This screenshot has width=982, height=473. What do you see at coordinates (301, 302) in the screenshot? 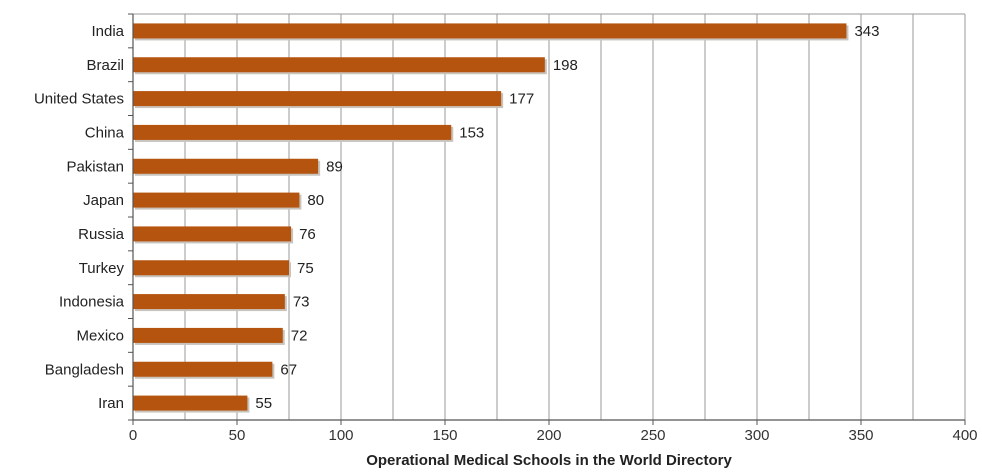
I see `value-label: 73` at bounding box center [301, 302].